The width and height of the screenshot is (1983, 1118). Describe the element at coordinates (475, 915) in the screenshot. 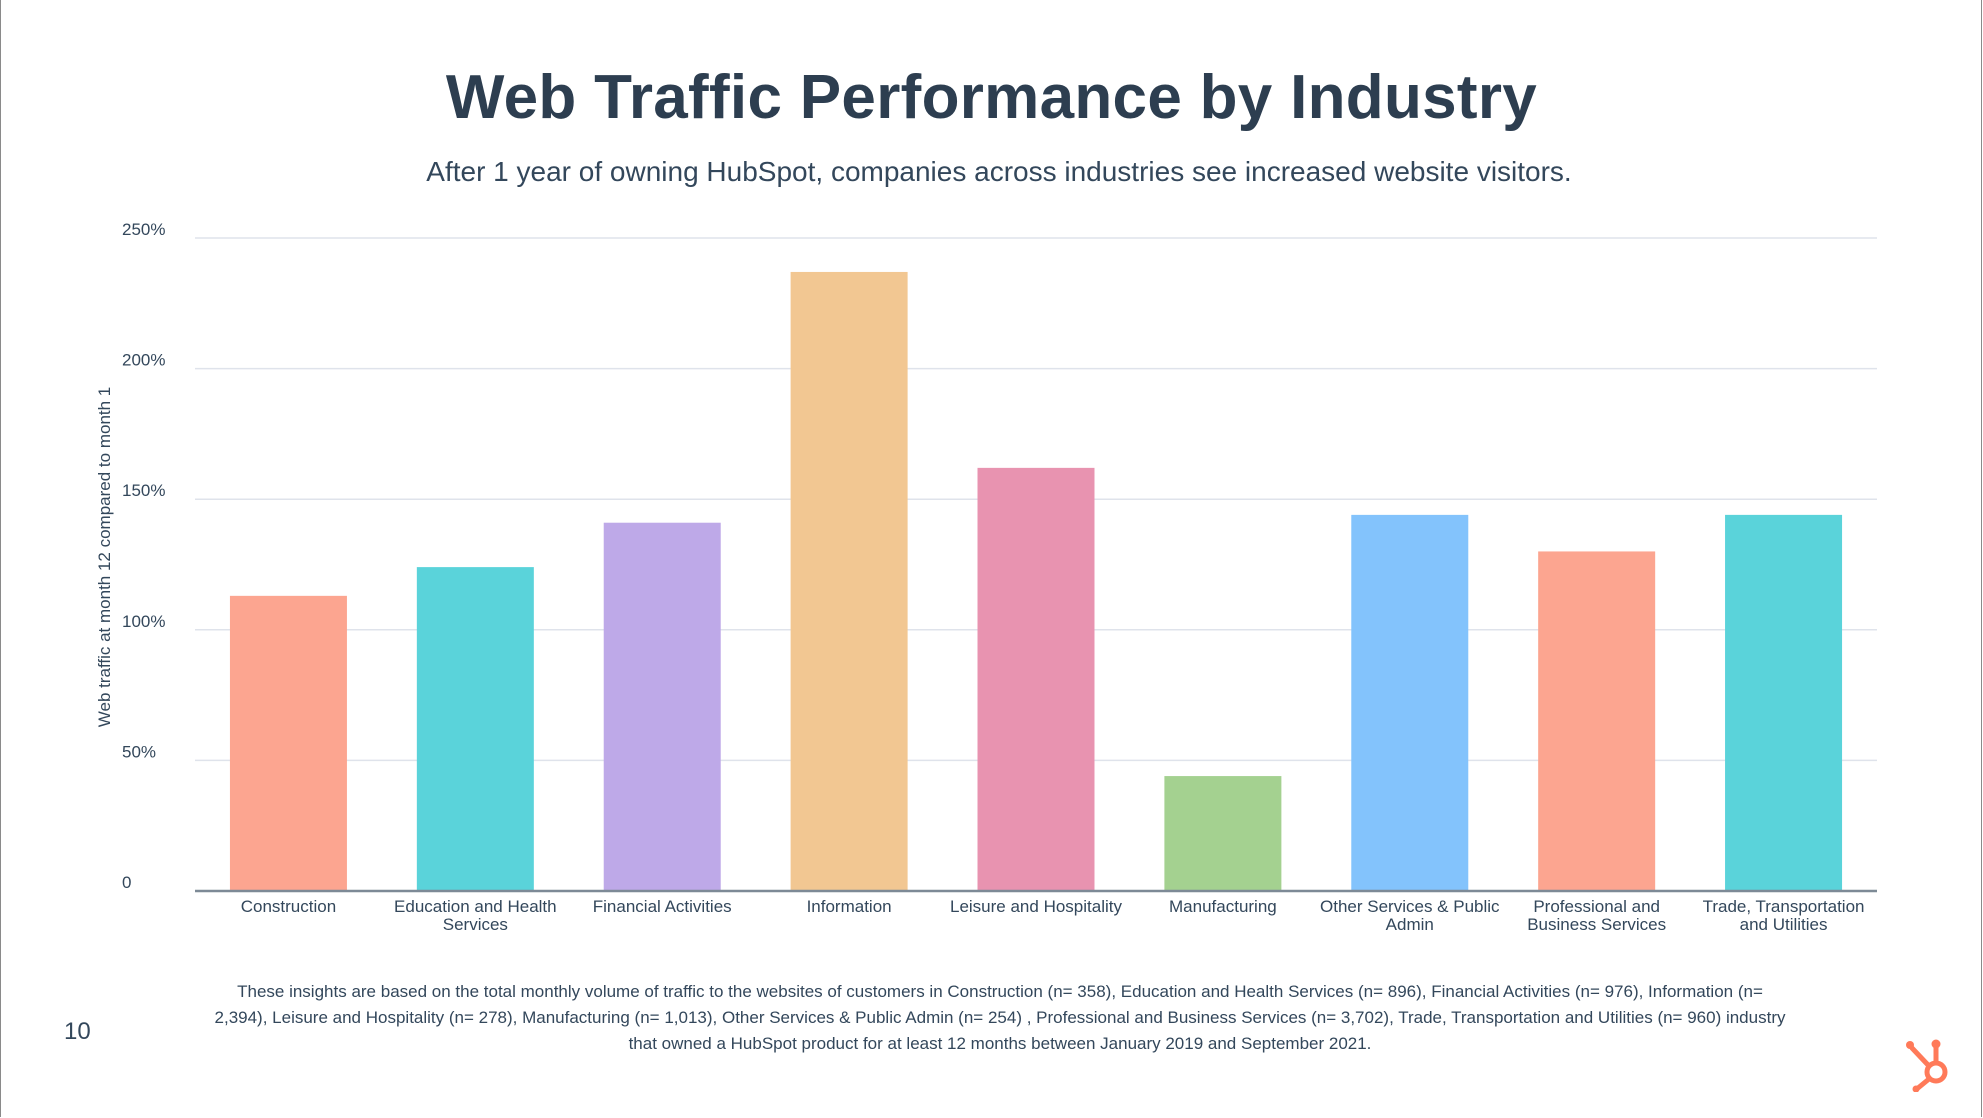

I see `x-tick-label: Education and Health Services` at that location.